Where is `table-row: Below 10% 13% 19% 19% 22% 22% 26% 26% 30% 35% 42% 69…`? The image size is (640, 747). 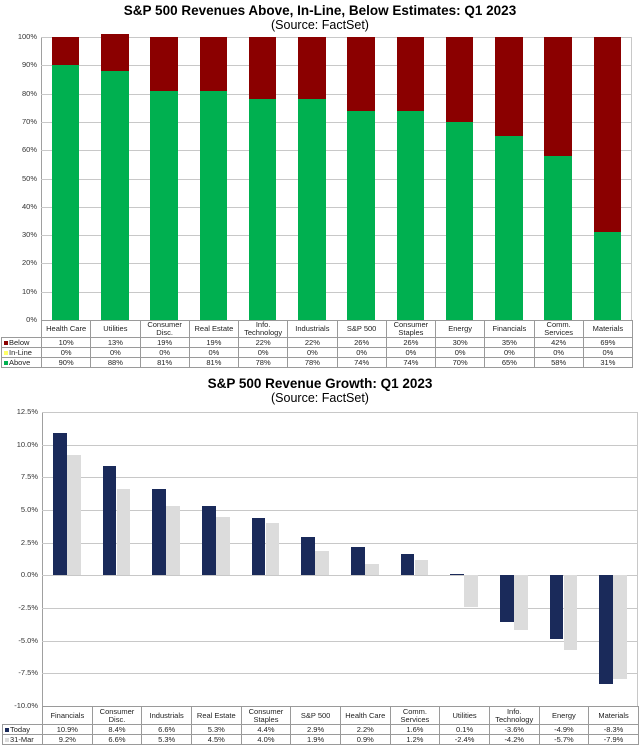 table-row: Below 10% 13% 19% 19% 22% 22% 26% 26% 30% 35% 42% 69… is located at coordinates (317, 342).